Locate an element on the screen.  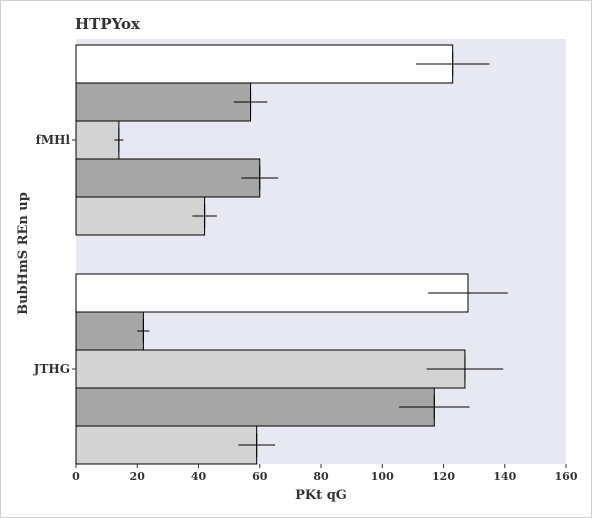
chart-title: HTPYox is located at coordinates (107, 24).